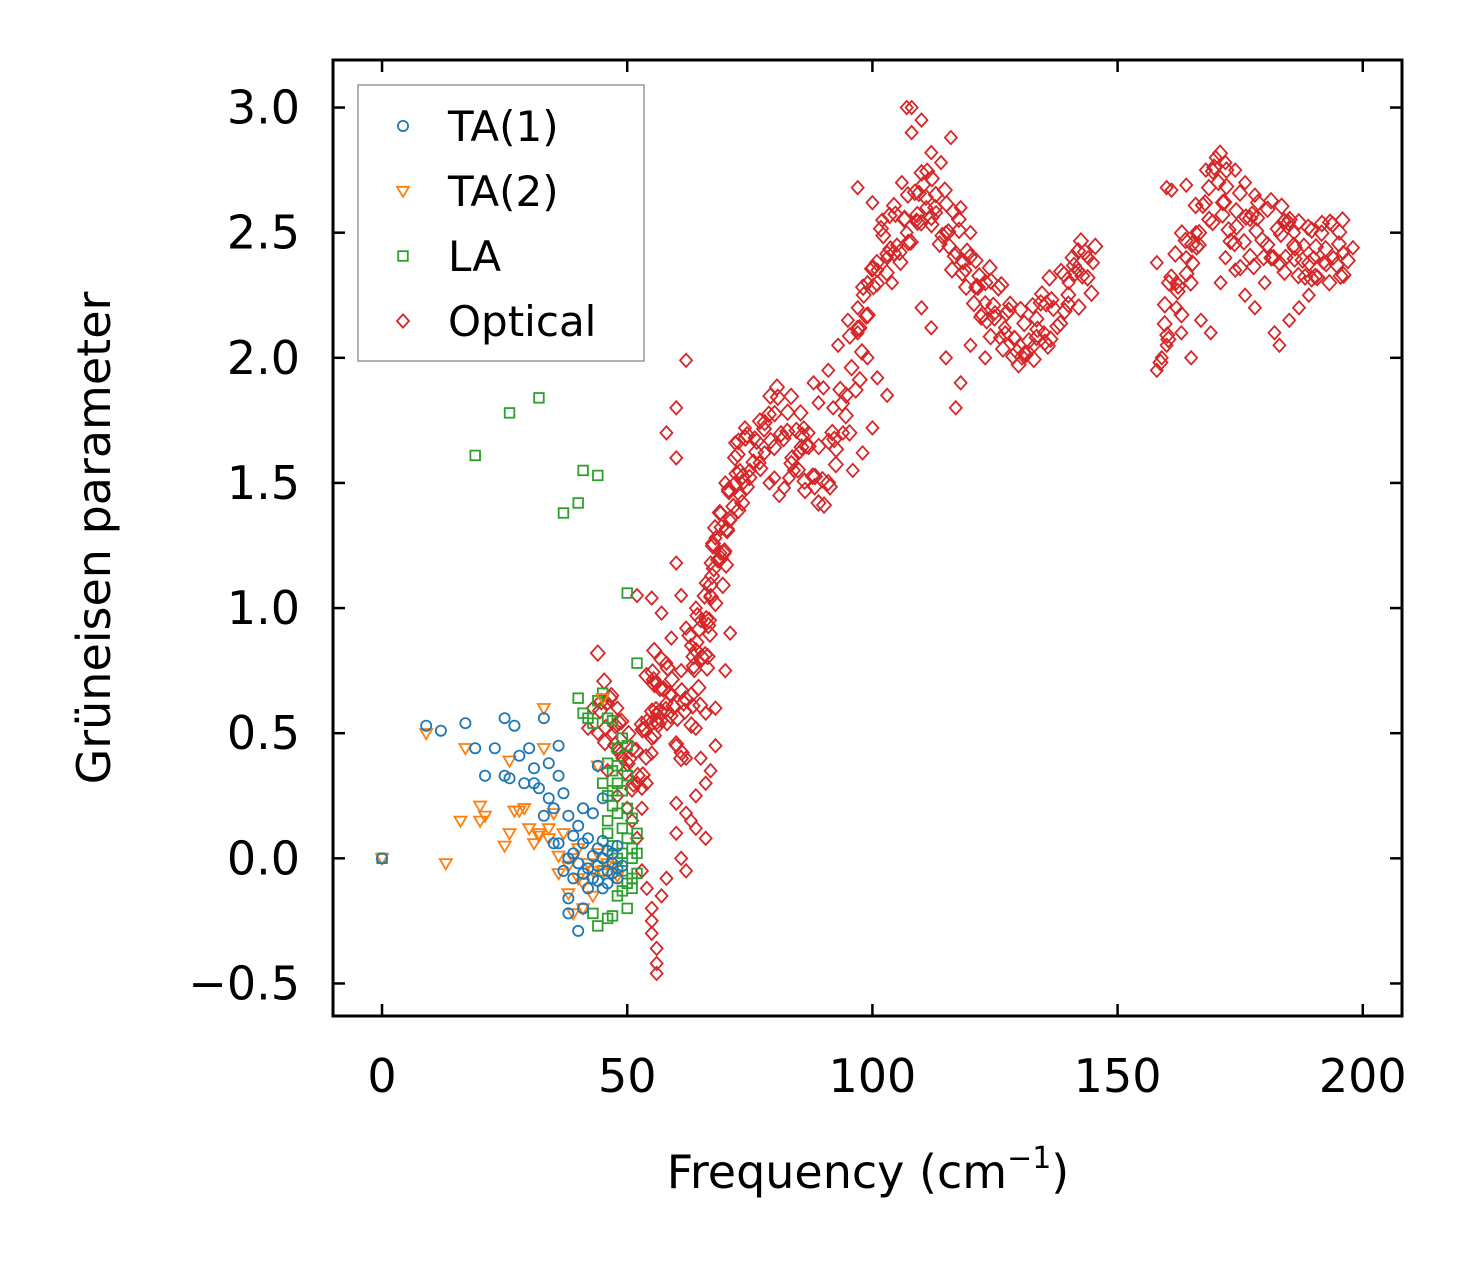  I want to click on x-tick-label: 50, so click(627, 1076).